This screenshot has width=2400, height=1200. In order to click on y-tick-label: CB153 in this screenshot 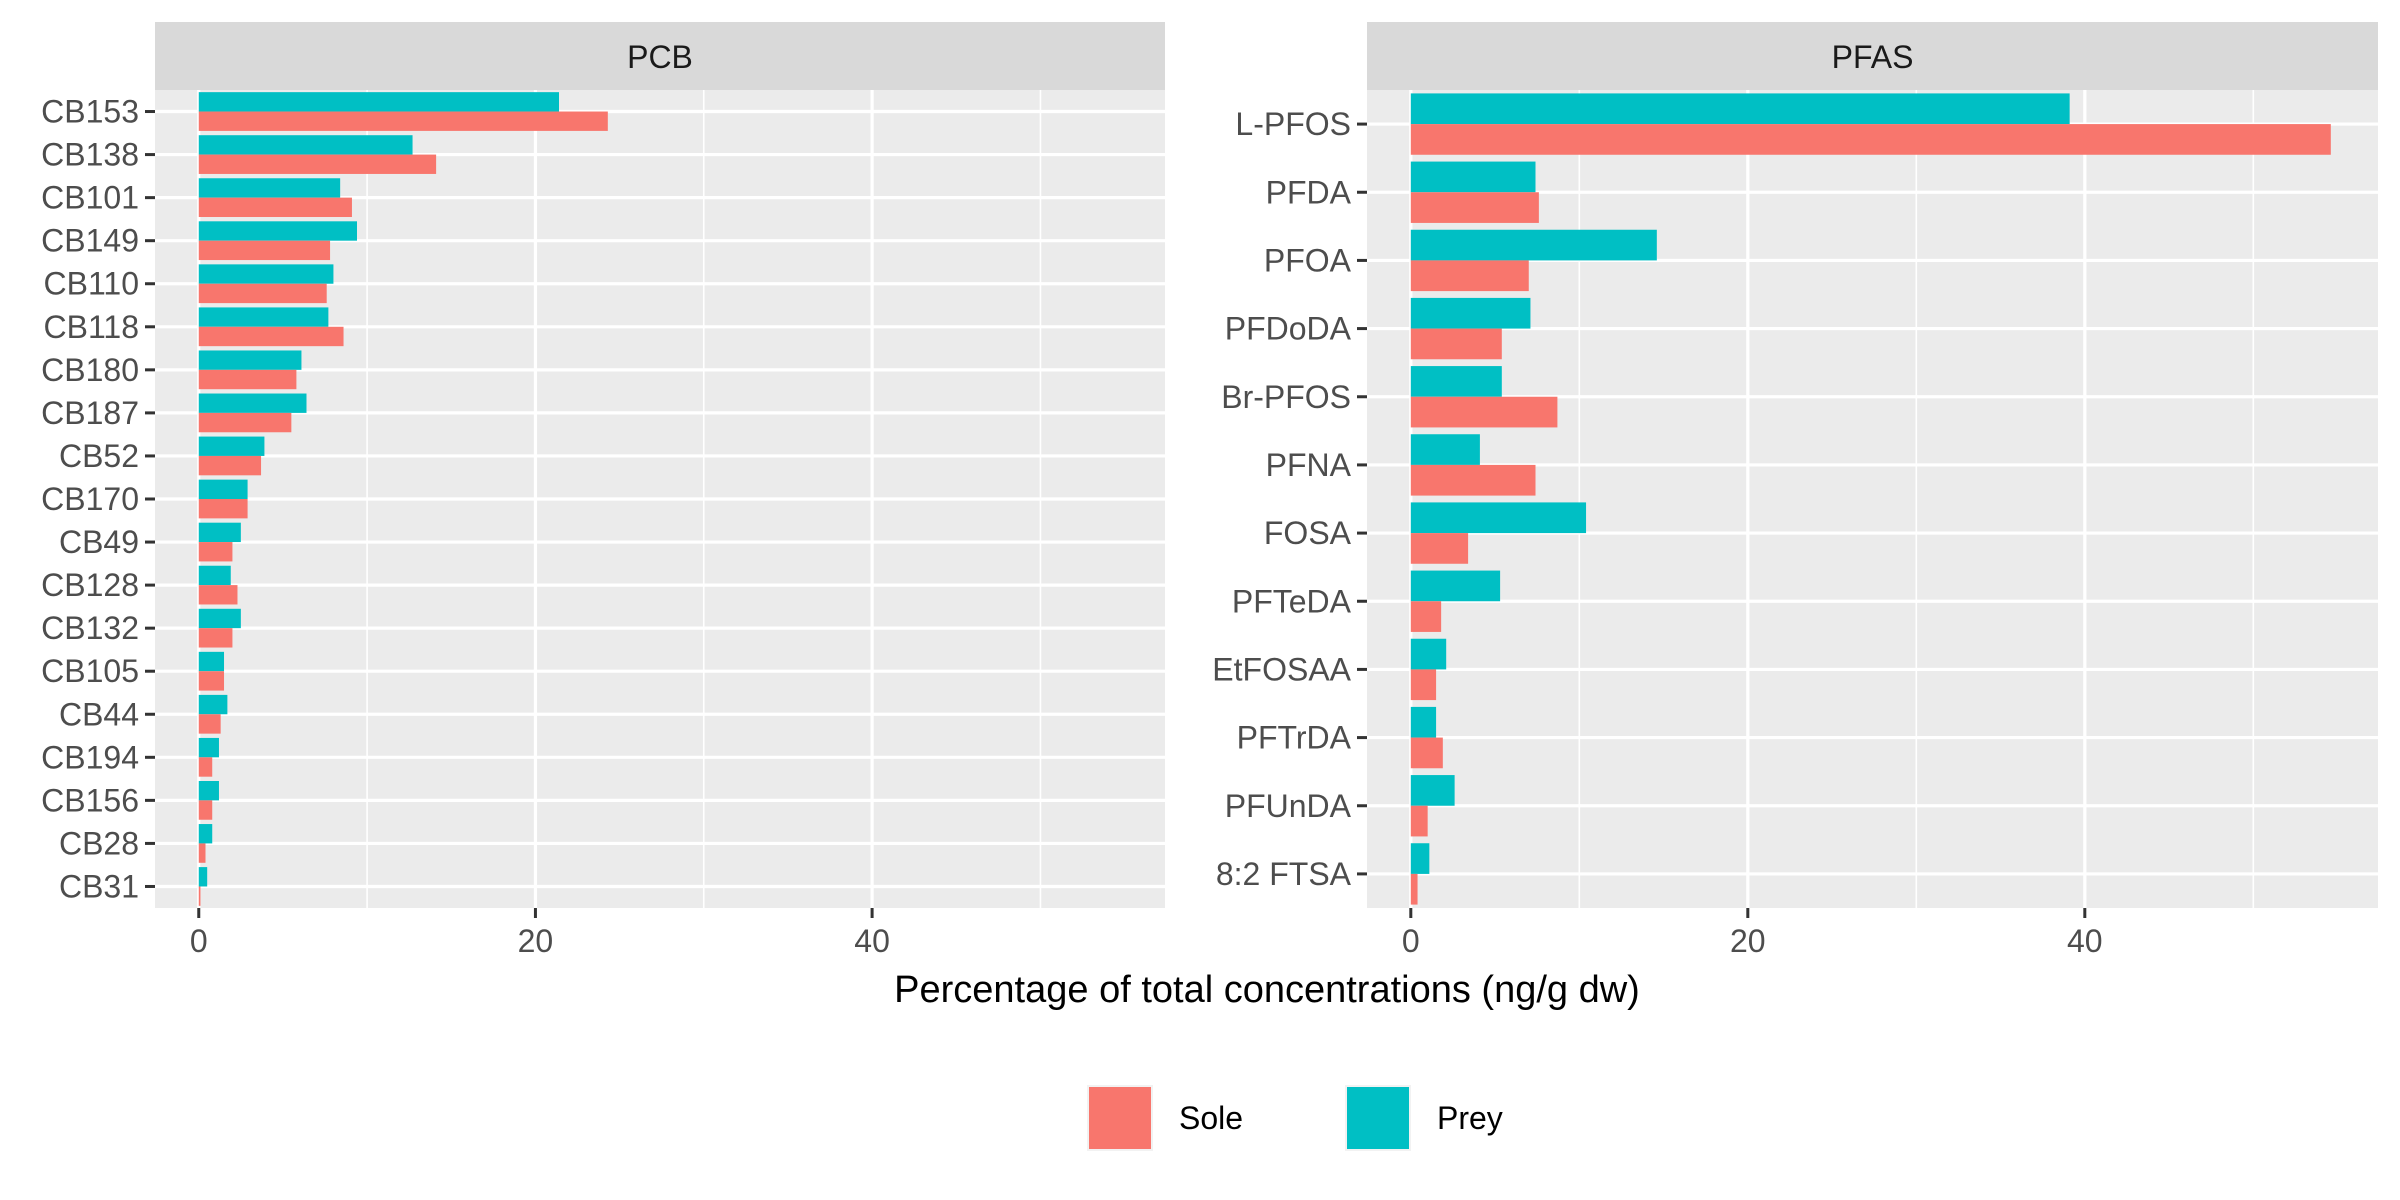, I will do `click(90, 112)`.